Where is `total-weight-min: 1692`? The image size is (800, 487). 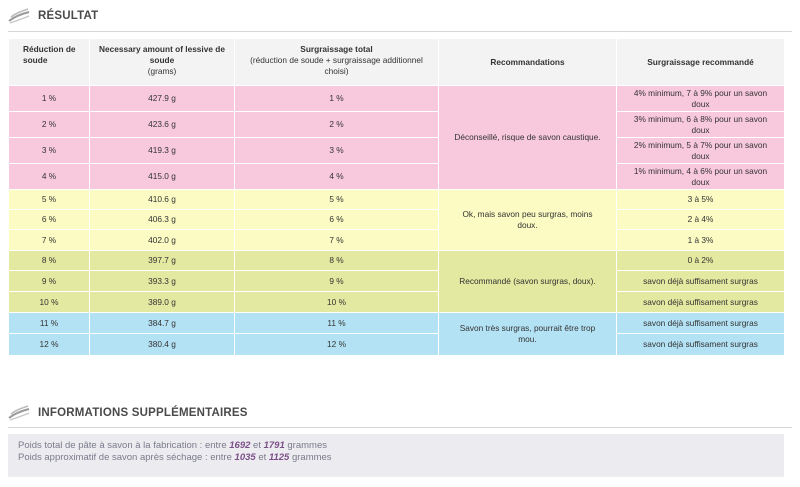 total-weight-min: 1692 is located at coordinates (240, 445).